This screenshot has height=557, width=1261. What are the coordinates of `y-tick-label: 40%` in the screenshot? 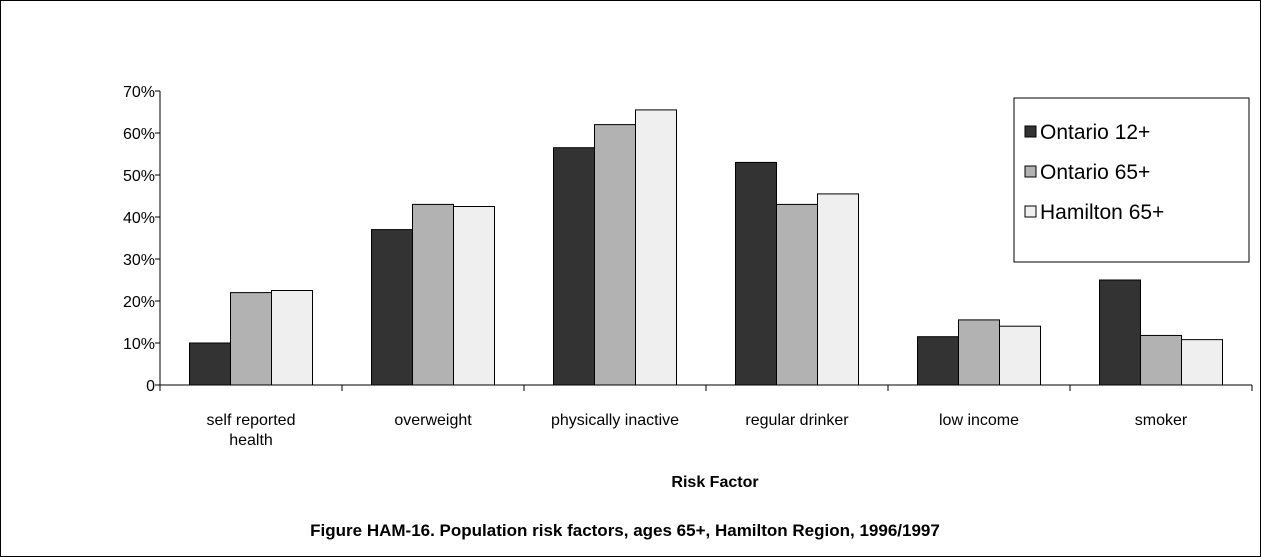 It's located at (139, 218).